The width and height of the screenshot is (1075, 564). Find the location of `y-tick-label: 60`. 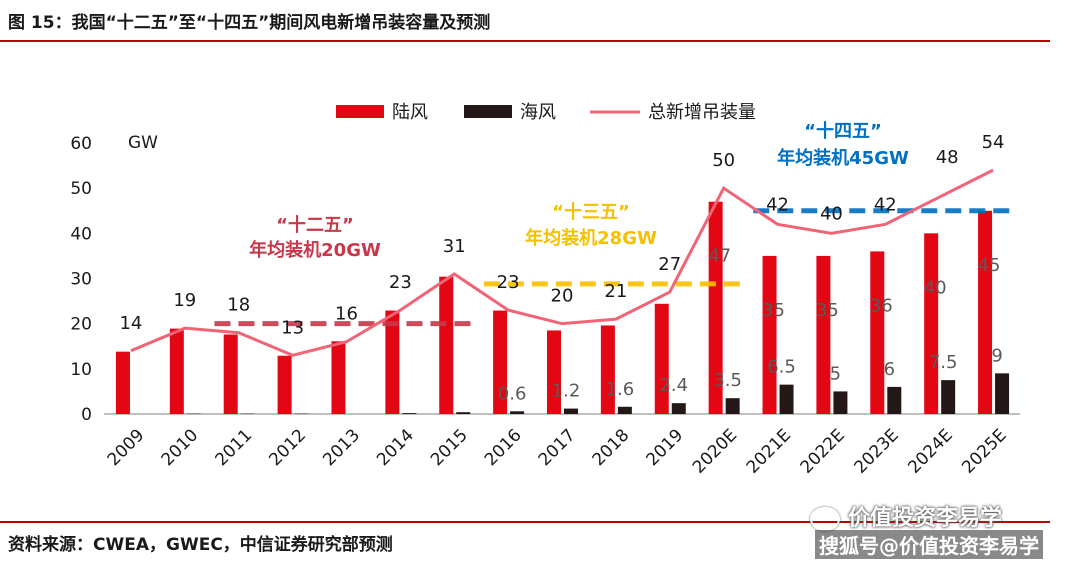

y-tick-label: 60 is located at coordinates (81, 144).